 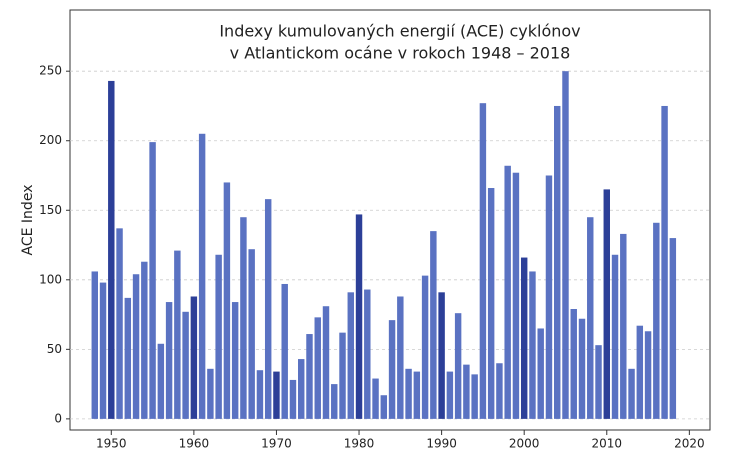 I want to click on y-tick-label: 50, so click(x=54, y=349).